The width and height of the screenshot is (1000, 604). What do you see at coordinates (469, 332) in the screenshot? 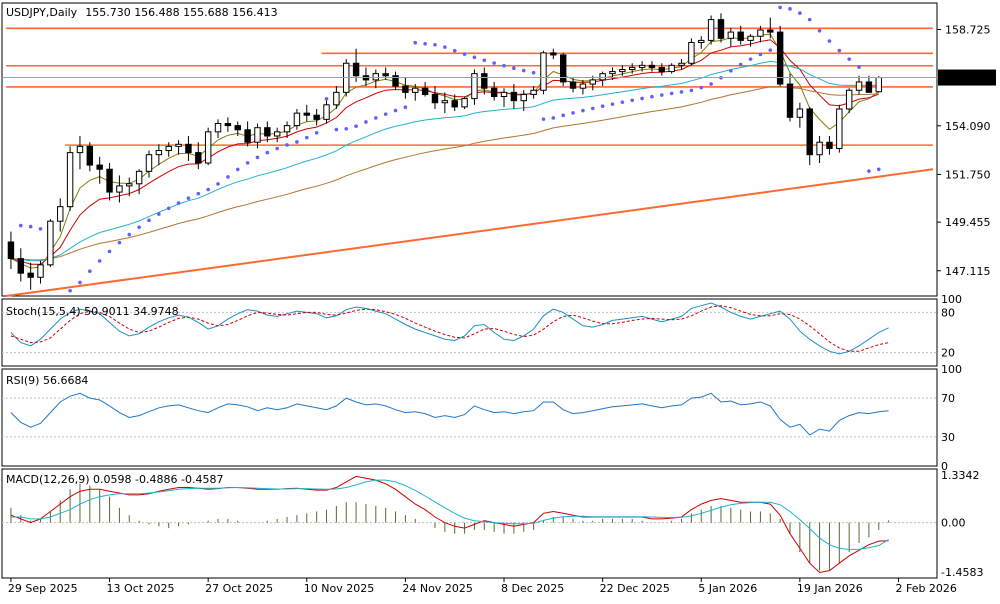
I see `pane-frame-stoch` at bounding box center [469, 332].